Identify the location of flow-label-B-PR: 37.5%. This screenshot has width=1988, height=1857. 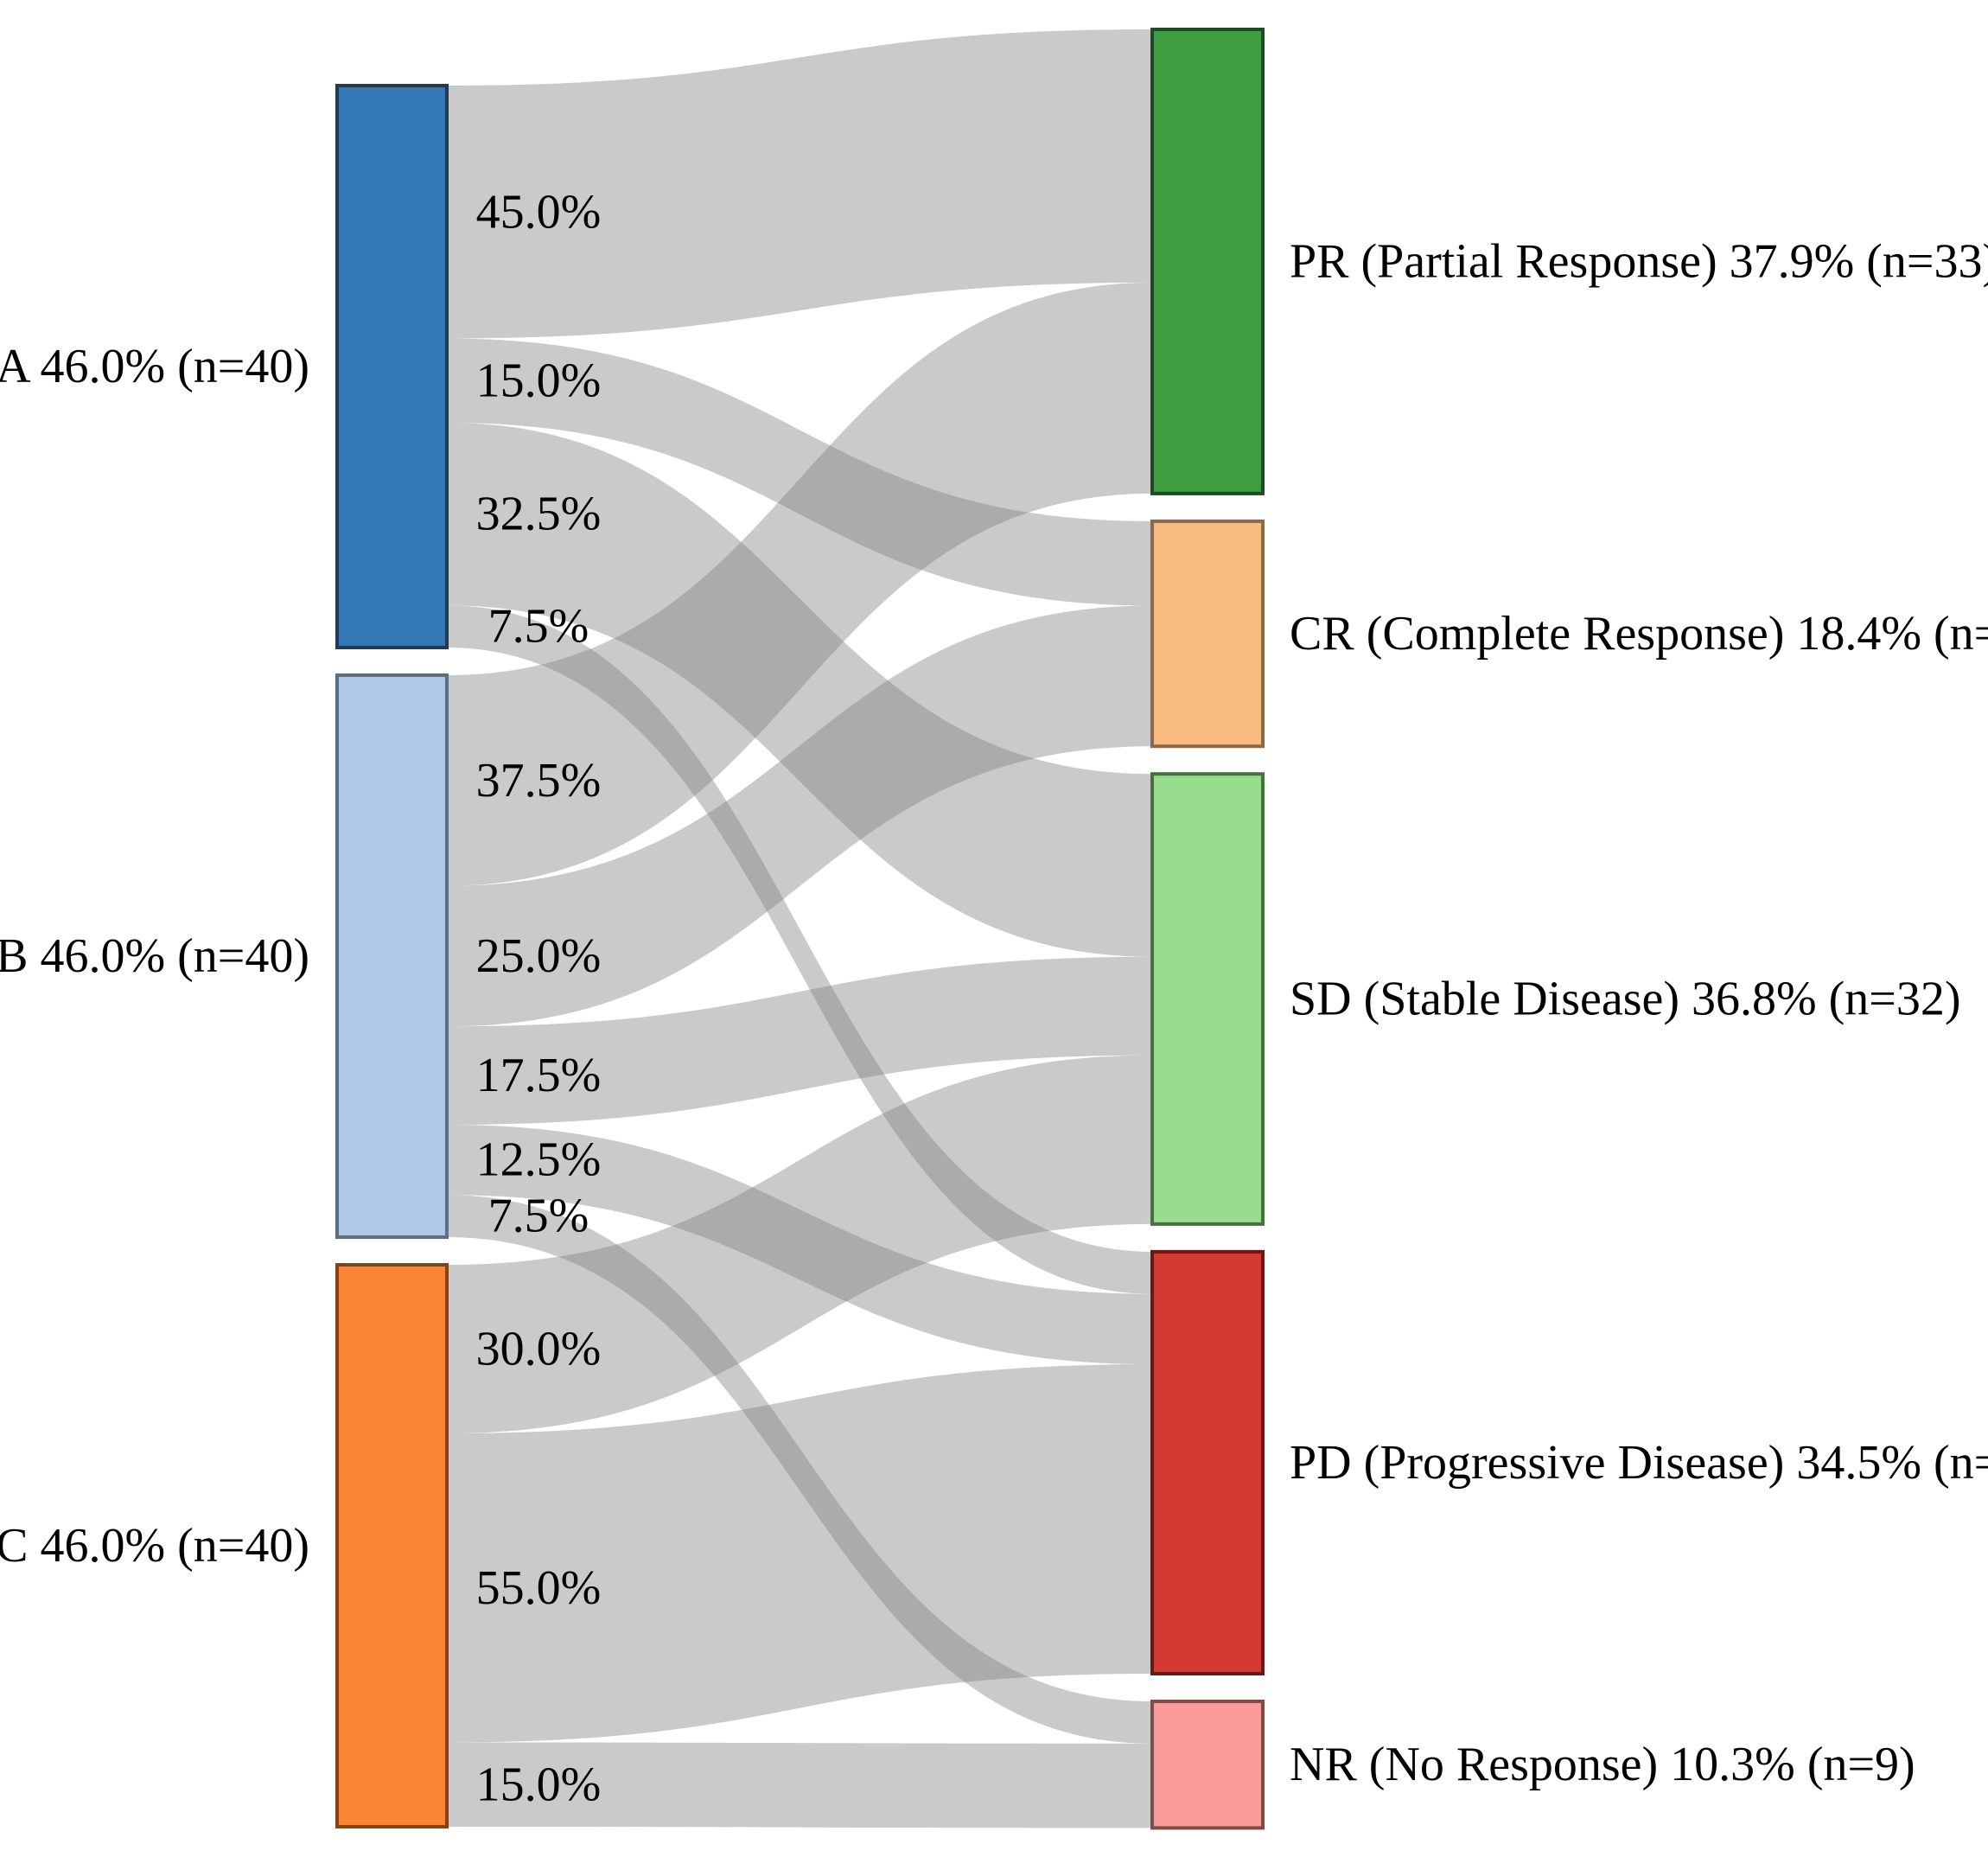
(539, 780).